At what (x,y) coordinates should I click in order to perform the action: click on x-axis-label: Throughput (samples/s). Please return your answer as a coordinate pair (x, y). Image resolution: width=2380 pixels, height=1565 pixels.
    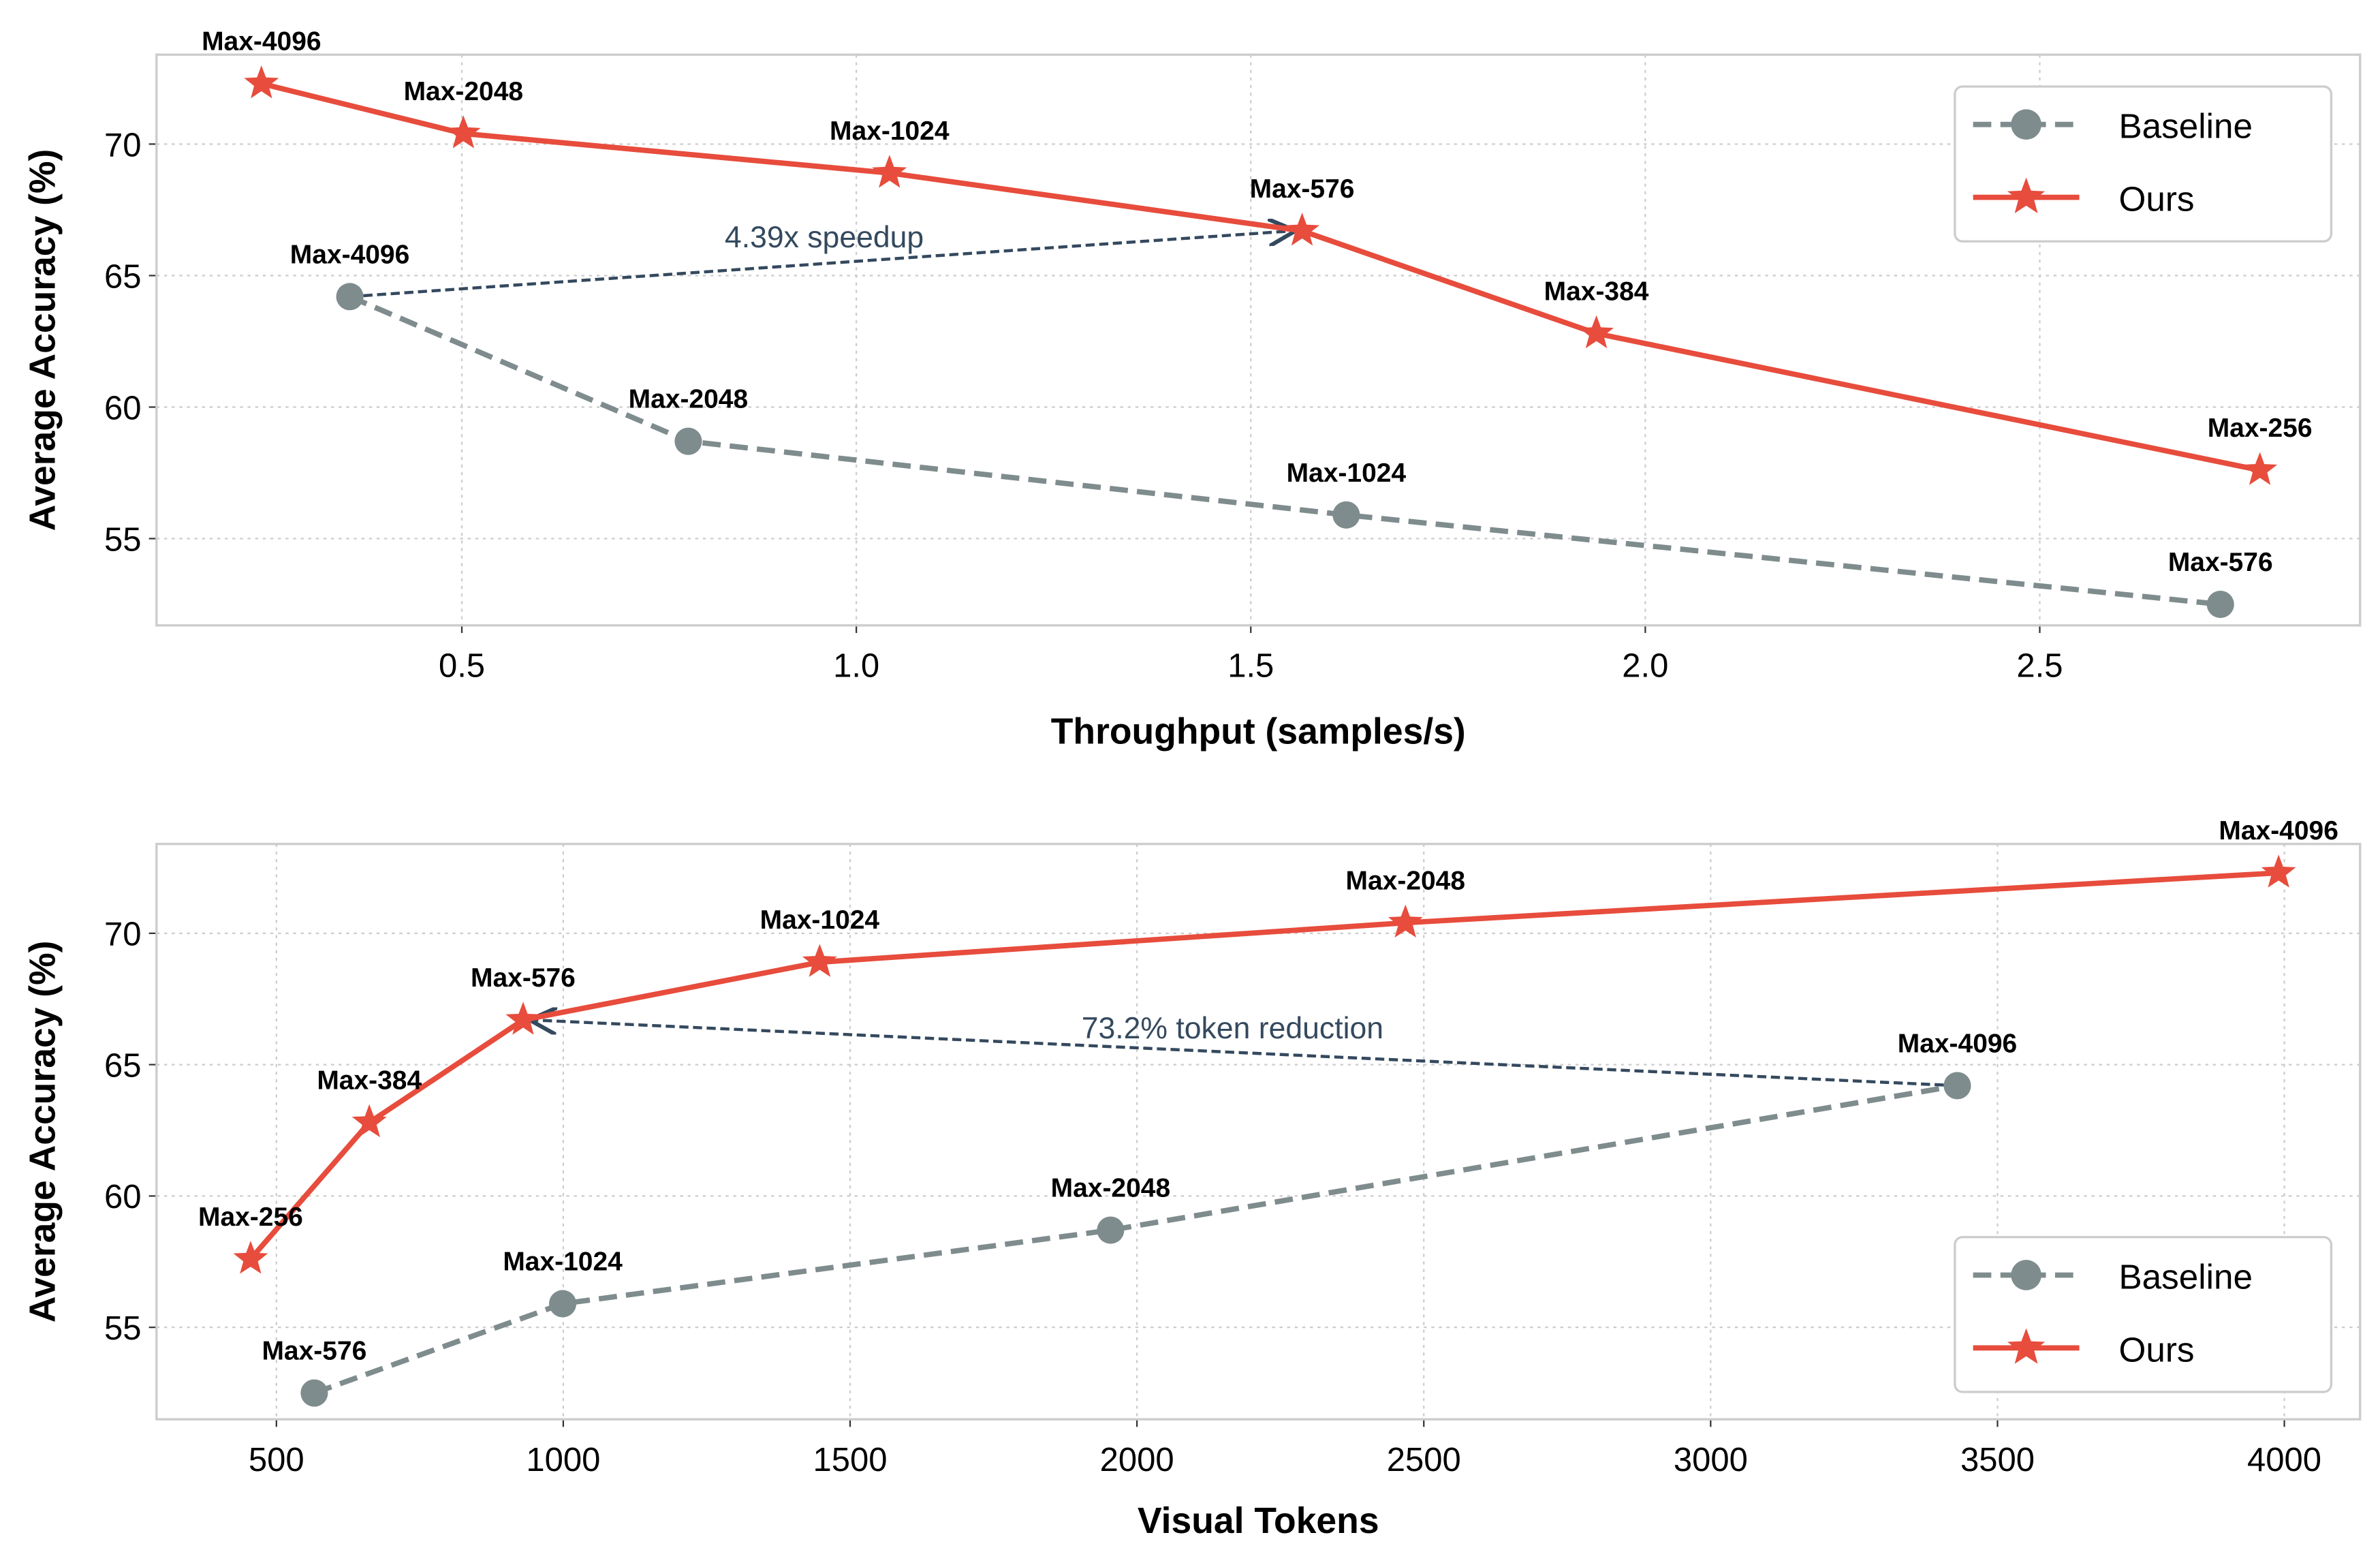
    Looking at the image, I should click on (1258, 732).